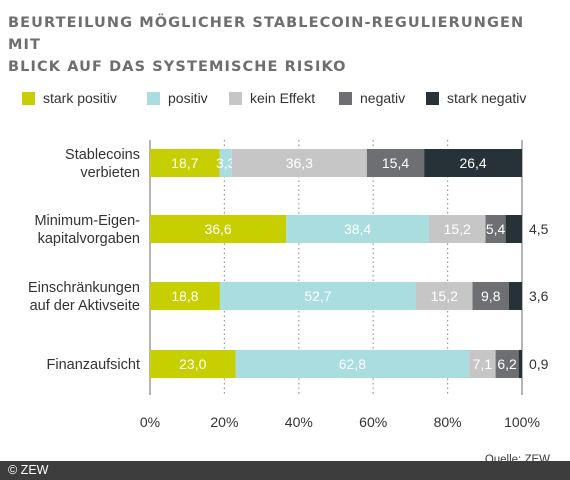  I want to click on data-label: 38,4, so click(357, 229).